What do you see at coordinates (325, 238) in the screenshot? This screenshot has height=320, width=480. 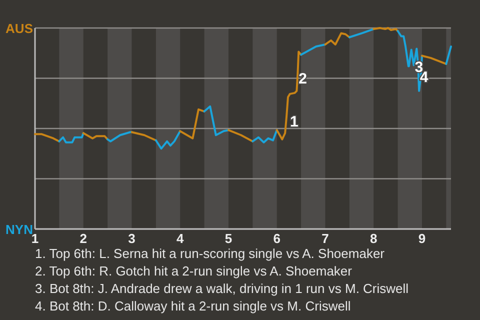 I see `x-tick-label: 7` at bounding box center [325, 238].